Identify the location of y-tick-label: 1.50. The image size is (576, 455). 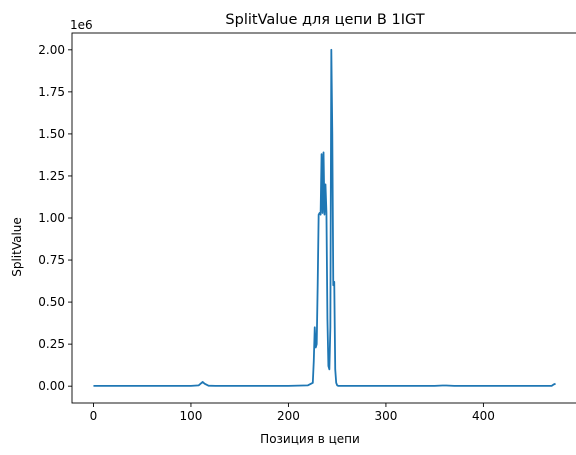
(51, 134).